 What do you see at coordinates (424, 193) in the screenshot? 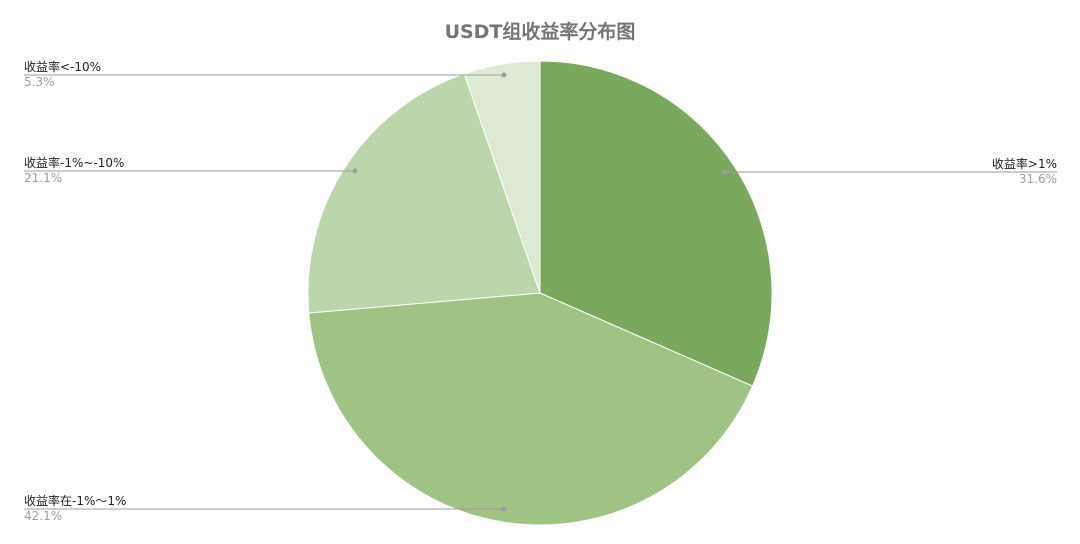
I see `slice-neg1to10` at bounding box center [424, 193].